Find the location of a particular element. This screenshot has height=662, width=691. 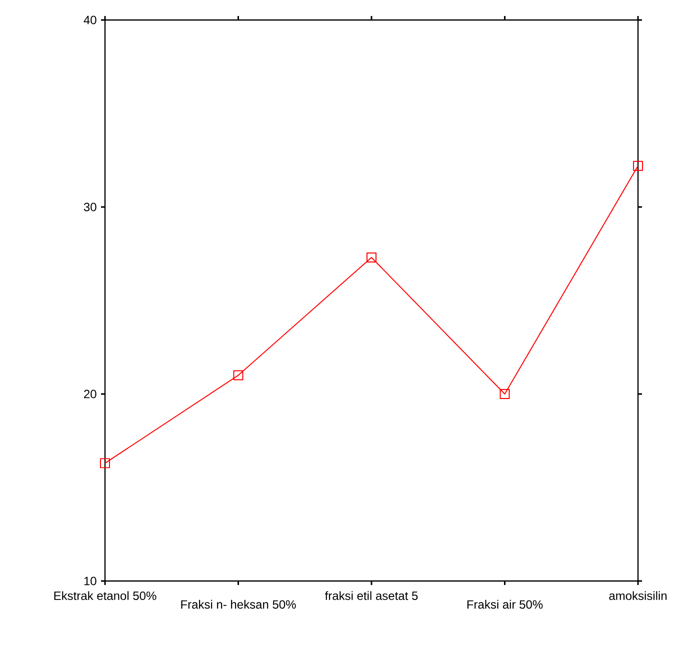

x-tick-label: Fraksi n- heksan 50% is located at coordinates (238, 604).